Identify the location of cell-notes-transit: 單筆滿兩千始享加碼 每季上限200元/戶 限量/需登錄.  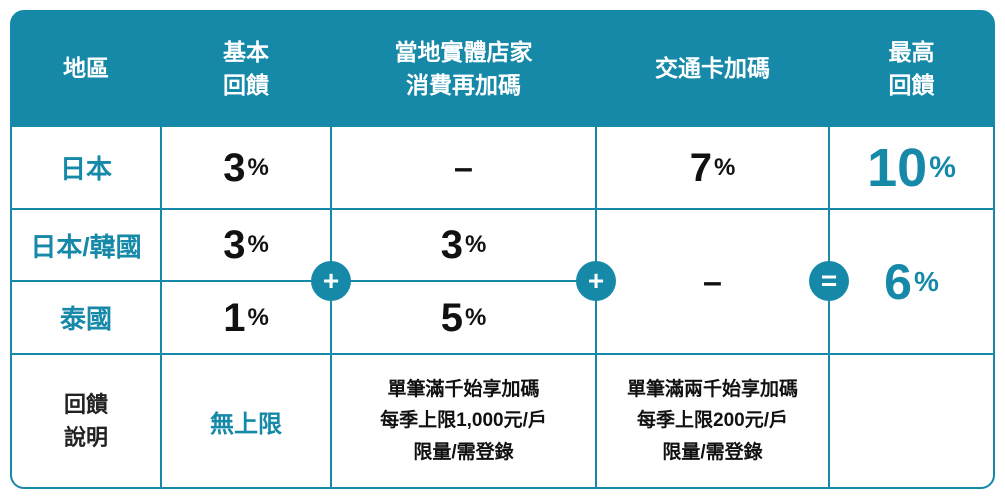
(712, 421).